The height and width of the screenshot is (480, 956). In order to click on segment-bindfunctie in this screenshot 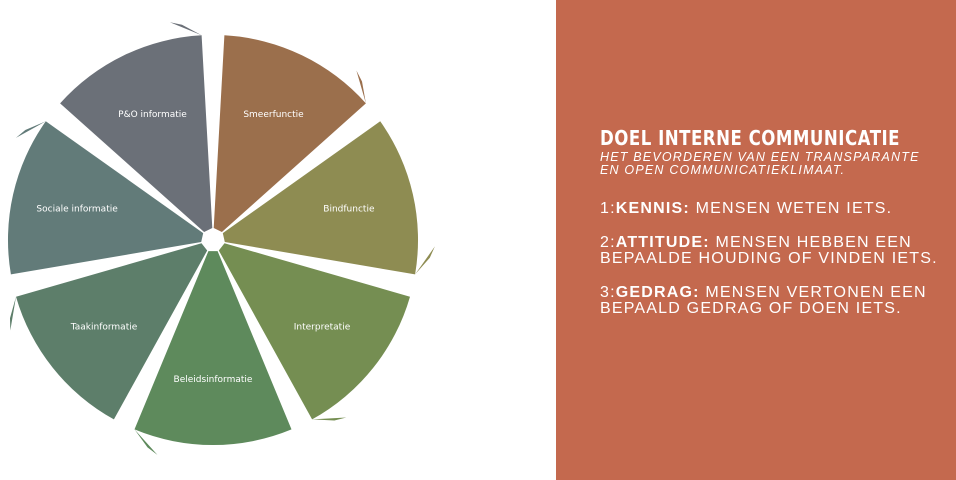, I will do `click(328, 198)`.